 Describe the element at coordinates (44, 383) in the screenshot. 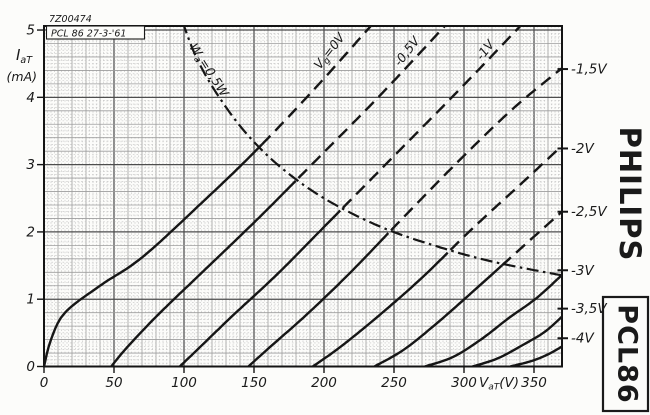

I see `x-tick-label: 0` at that location.